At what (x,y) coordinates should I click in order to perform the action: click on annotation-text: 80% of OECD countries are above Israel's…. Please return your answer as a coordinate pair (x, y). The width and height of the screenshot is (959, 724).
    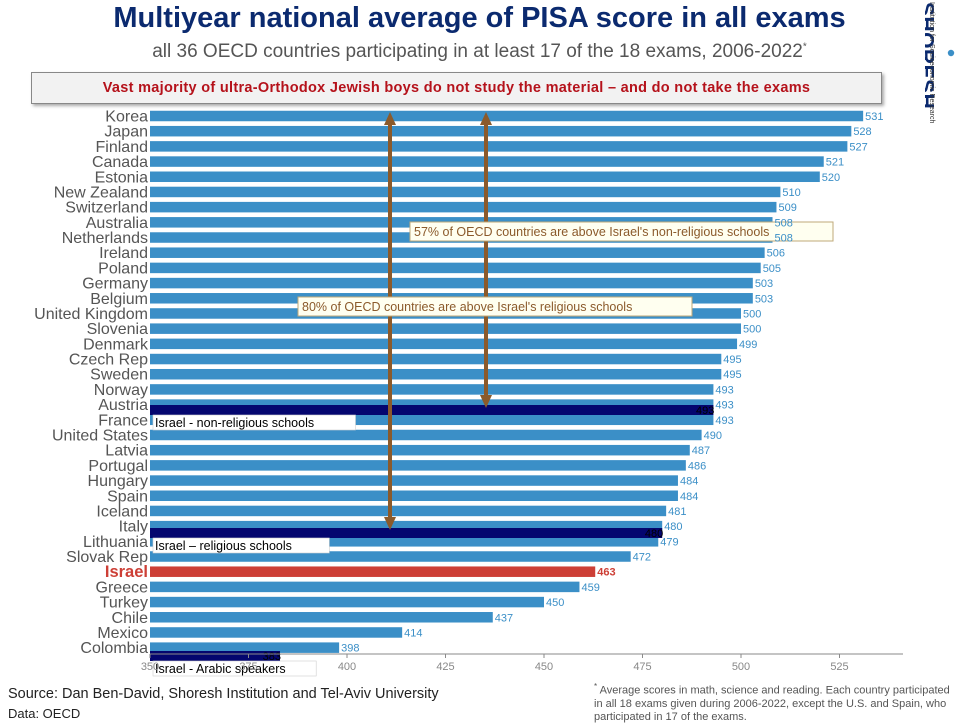
    Looking at the image, I should click on (467, 307).